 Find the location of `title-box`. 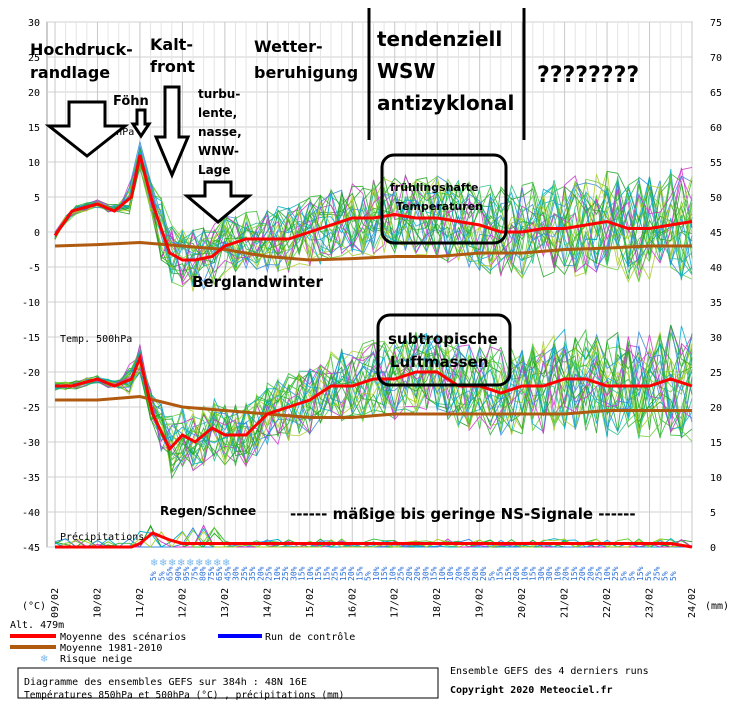

title-box is located at coordinates (228, 683).